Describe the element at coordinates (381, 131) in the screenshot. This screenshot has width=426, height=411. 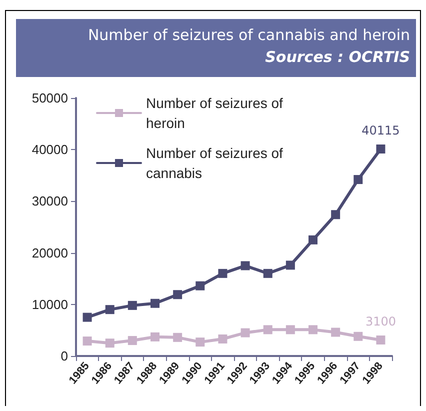
I see `data-label: 40115` at that location.